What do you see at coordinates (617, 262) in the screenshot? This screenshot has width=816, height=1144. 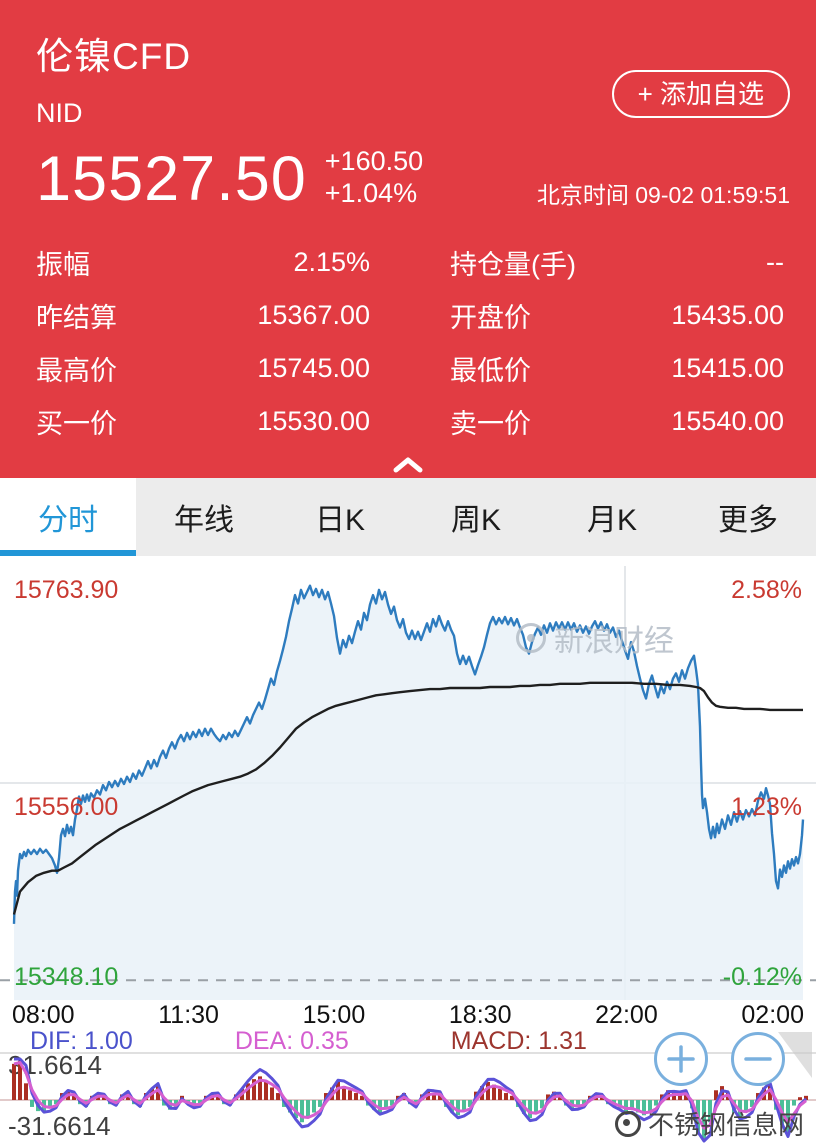 I see `stat-row-1: 持仓量(手) --` at bounding box center [617, 262].